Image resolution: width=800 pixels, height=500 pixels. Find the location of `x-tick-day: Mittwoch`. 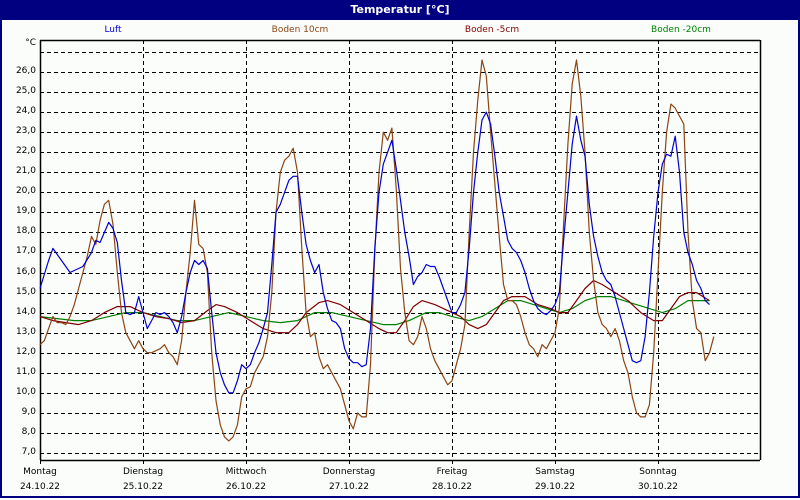

x-tick-day: Mittwoch is located at coordinates (246, 472).